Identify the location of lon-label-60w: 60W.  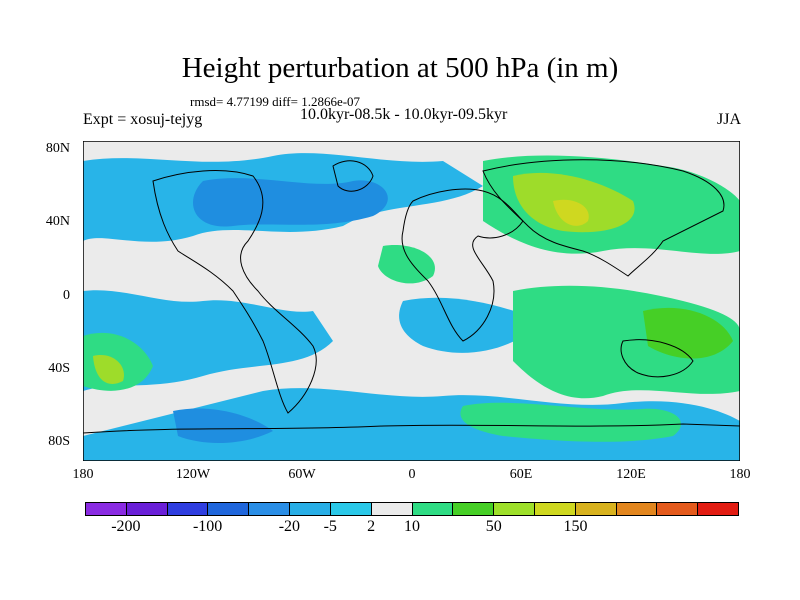
(302, 474).